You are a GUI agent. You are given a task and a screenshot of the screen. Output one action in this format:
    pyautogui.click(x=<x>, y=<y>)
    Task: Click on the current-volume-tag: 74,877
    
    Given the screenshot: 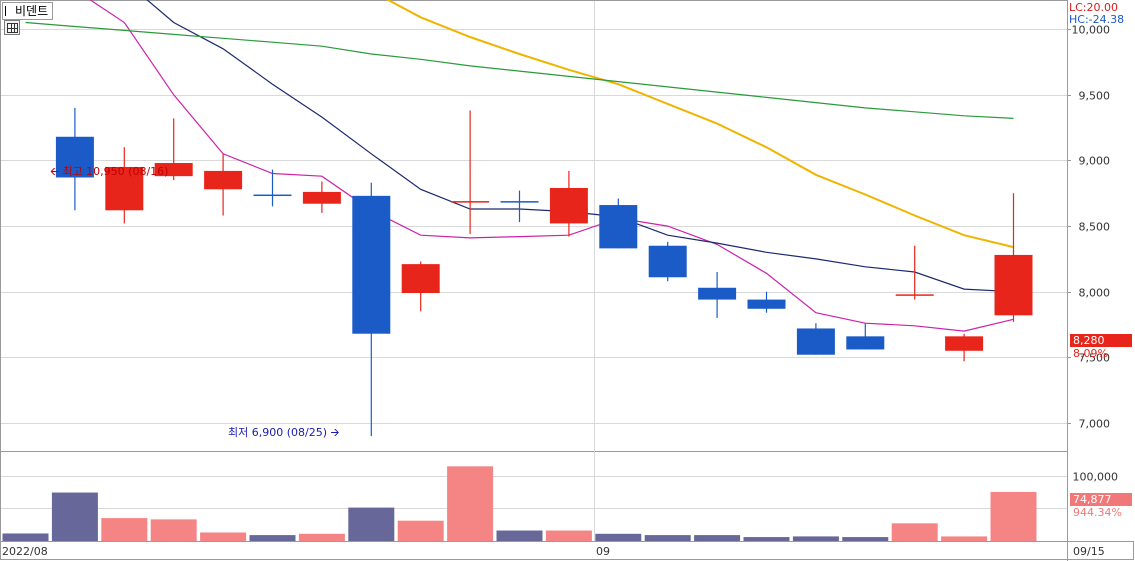 What is the action you would take?
    pyautogui.click(x=1101, y=499)
    